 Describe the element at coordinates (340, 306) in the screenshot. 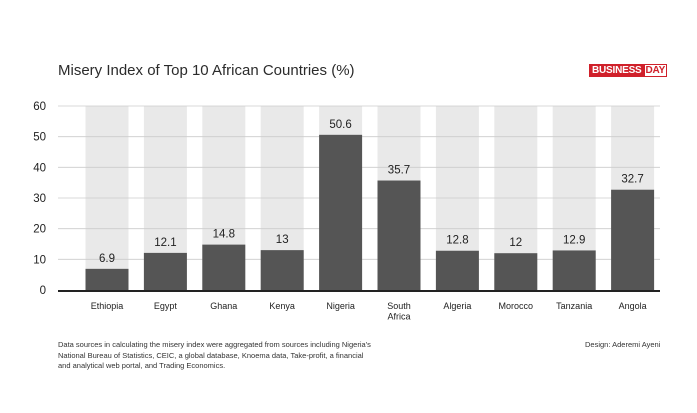

I see `x-tick-label: Nigeria` at that location.